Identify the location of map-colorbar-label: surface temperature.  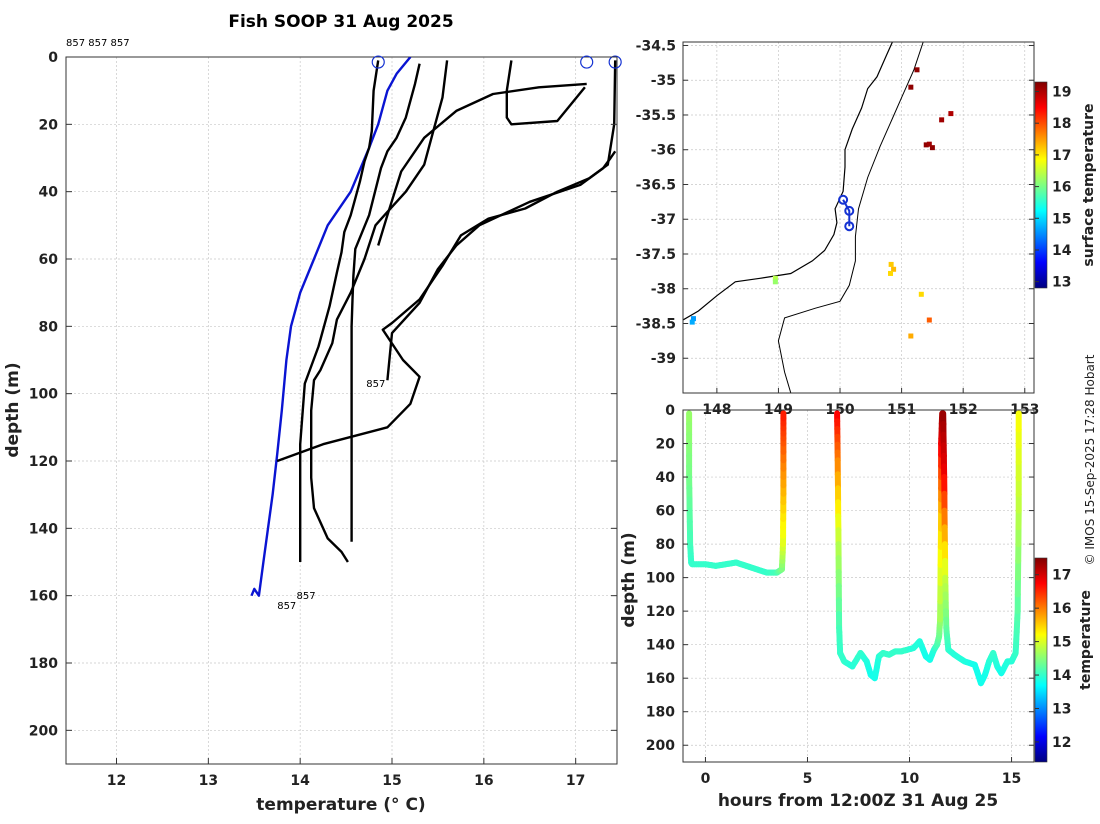
(1089, 184).